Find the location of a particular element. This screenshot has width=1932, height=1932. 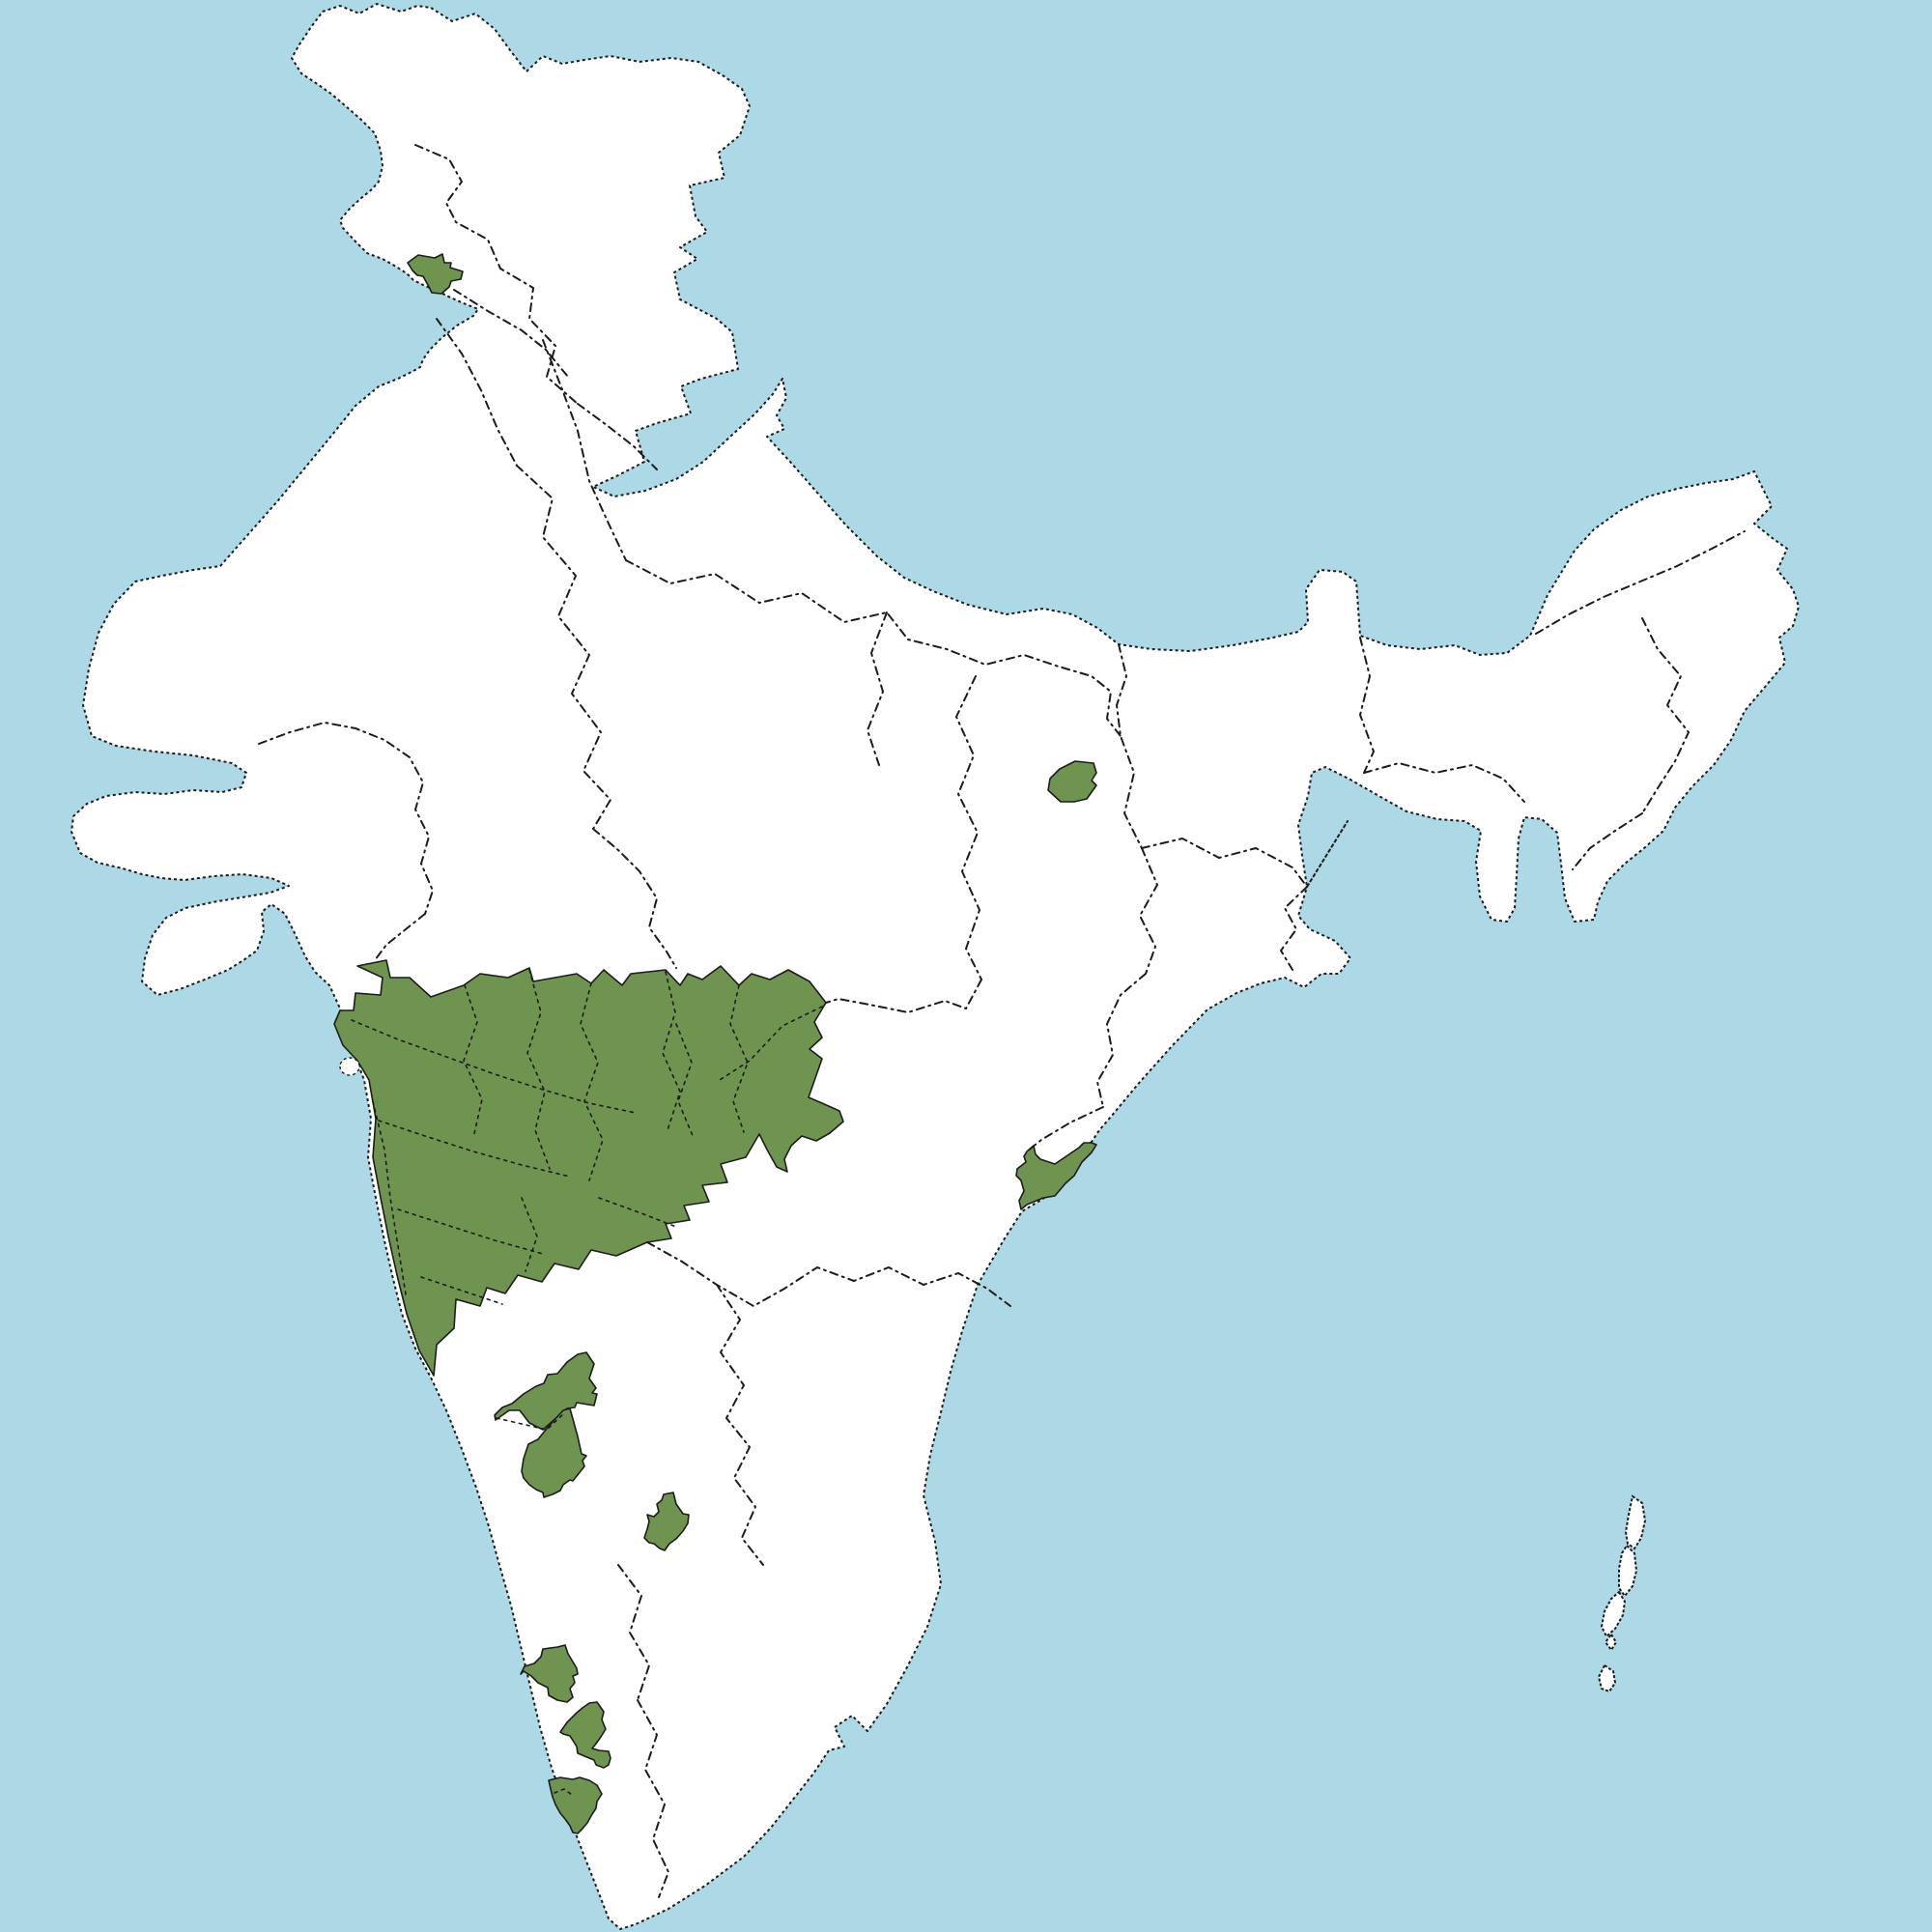

island-andaman-tail is located at coordinates (1611, 1642).